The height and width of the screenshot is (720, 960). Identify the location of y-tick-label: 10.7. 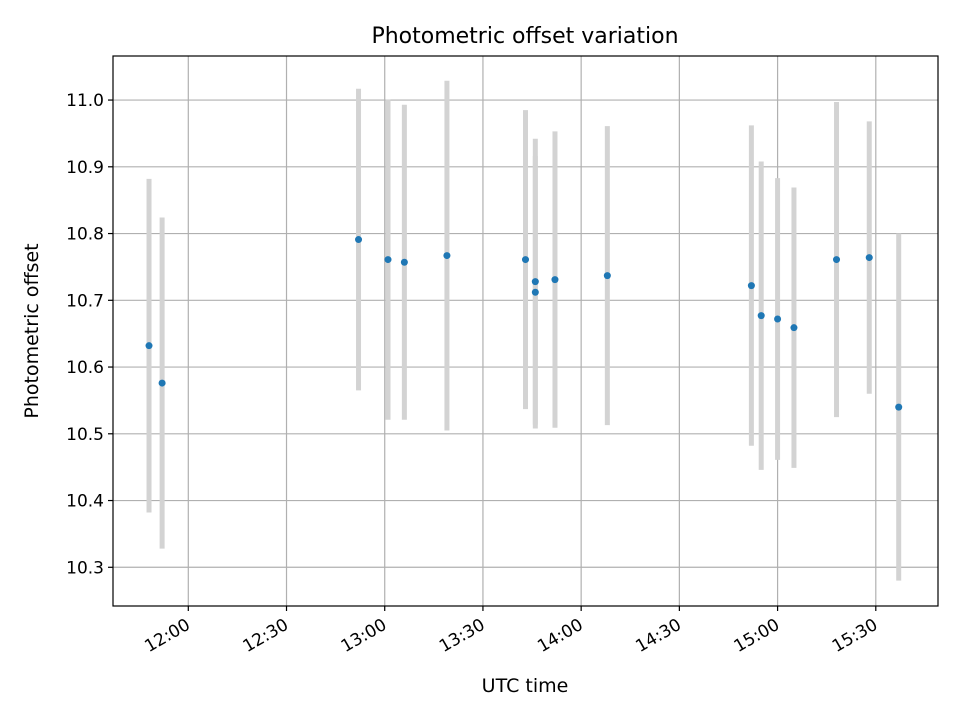
(85, 301).